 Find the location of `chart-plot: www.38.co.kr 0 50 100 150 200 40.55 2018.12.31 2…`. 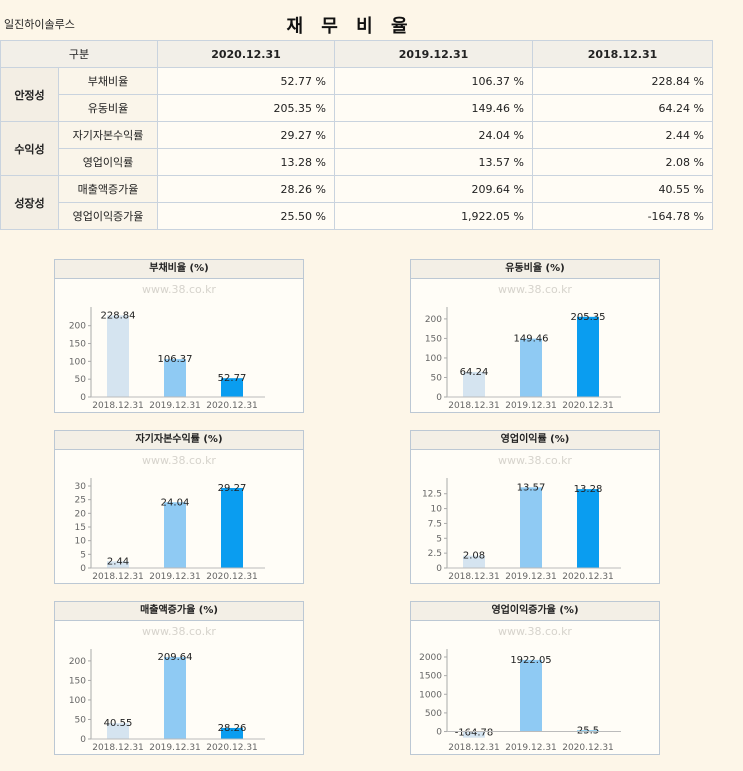

chart-plot: www.38.co.kr 0 50 100 150 200 40.55 2018.12.31 2… is located at coordinates (167, 689).